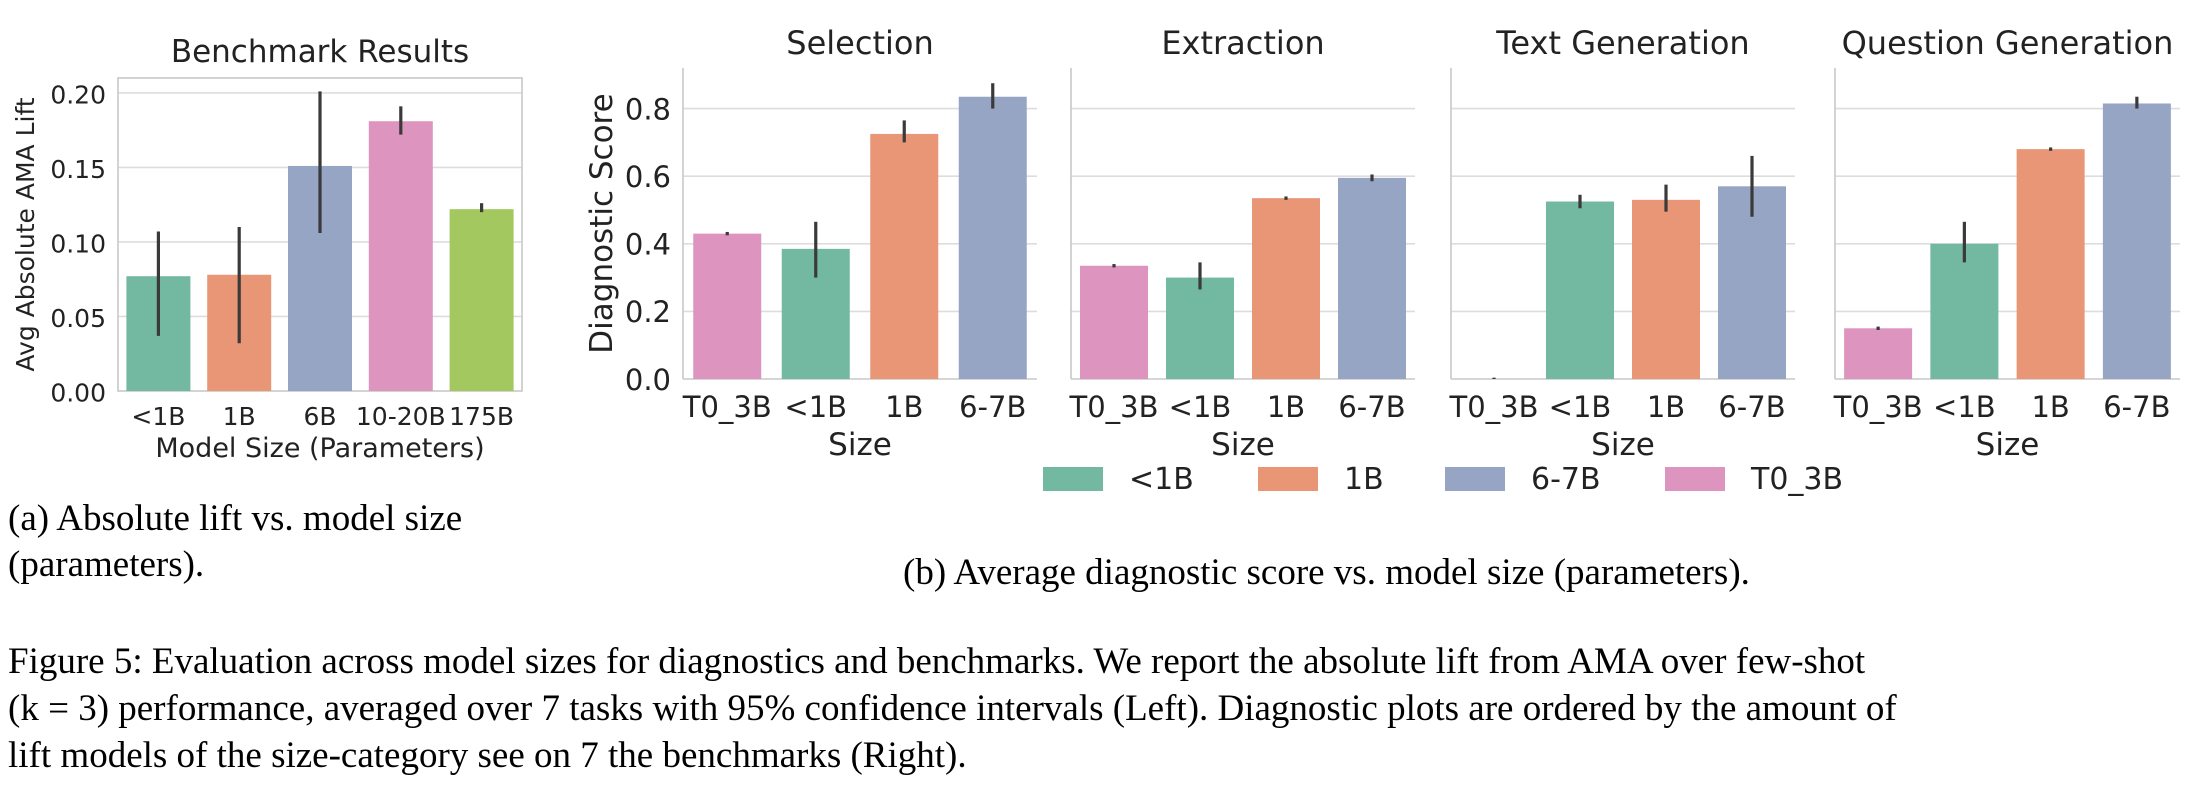 The width and height of the screenshot is (2200, 786). What do you see at coordinates (319, 448) in the screenshot?
I see `x-axis-label: Model Size (Parameters)` at bounding box center [319, 448].